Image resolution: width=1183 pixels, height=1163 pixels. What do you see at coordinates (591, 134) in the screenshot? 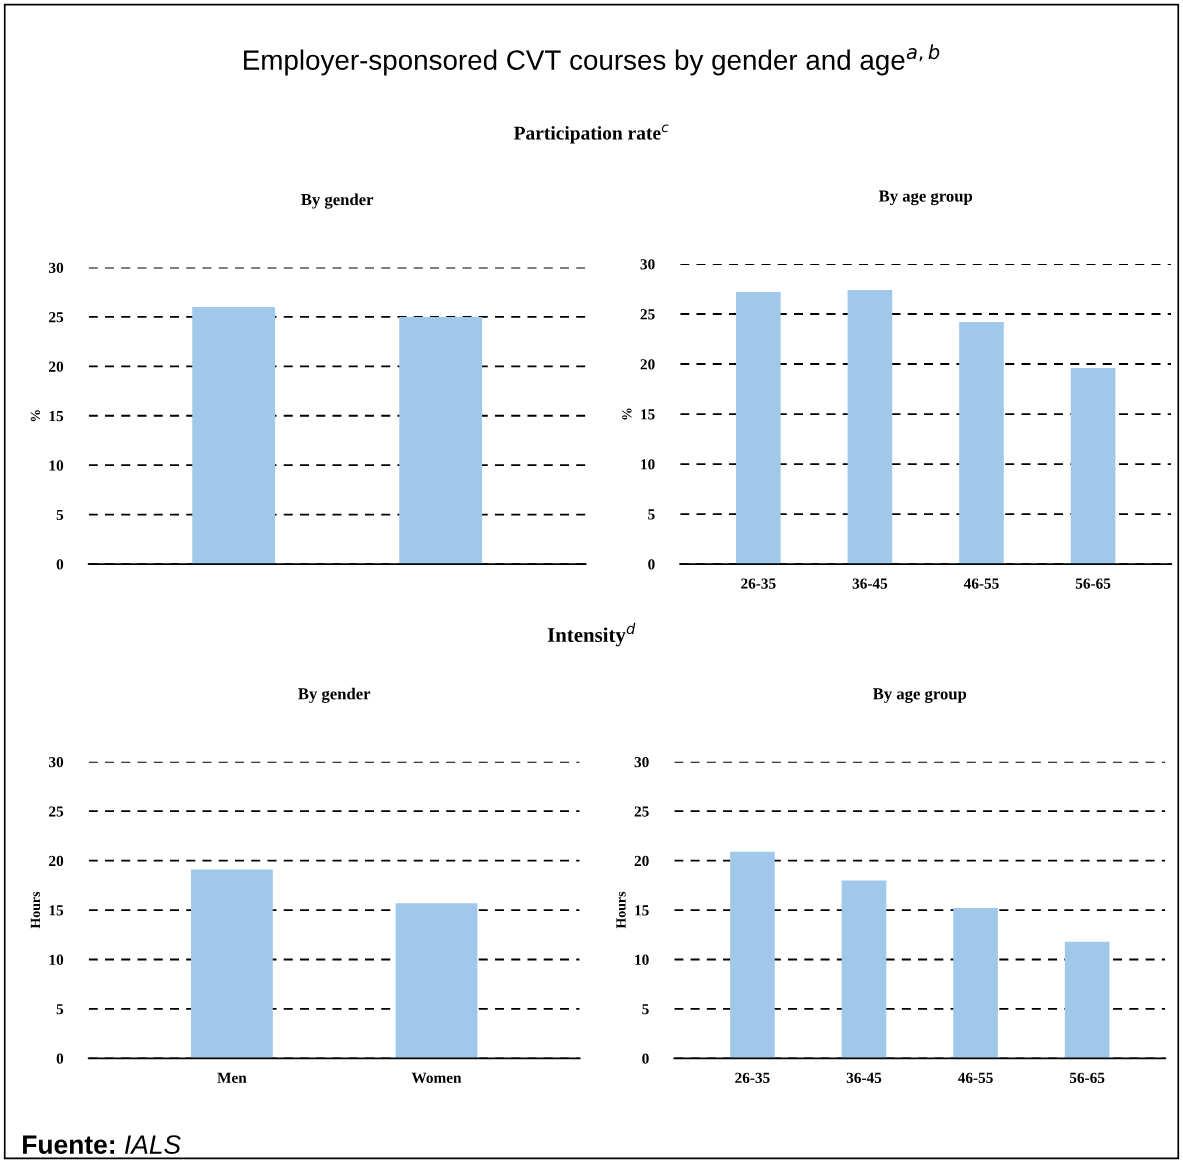
I see `text: Participation rate$^{c}$` at bounding box center [591, 134].